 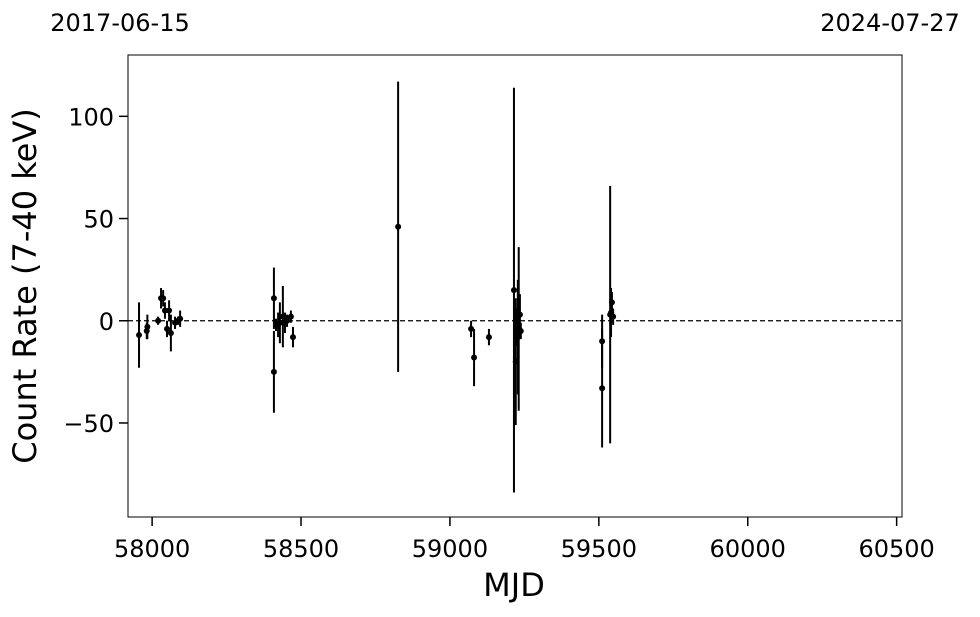 I want to click on x-tick-label: 59500, so click(x=599, y=549).